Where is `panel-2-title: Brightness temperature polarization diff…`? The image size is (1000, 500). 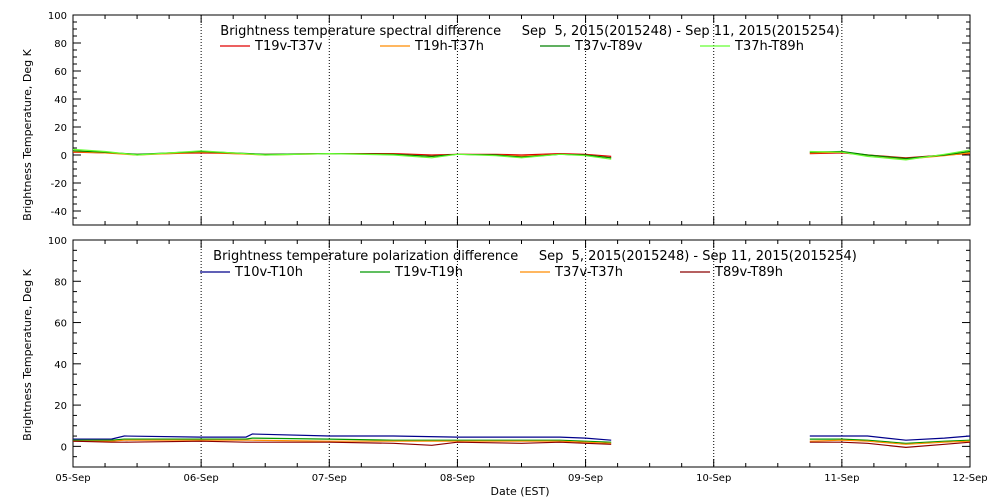 panel-2-title: Brightness temperature polarization diff… is located at coordinates (535, 256).